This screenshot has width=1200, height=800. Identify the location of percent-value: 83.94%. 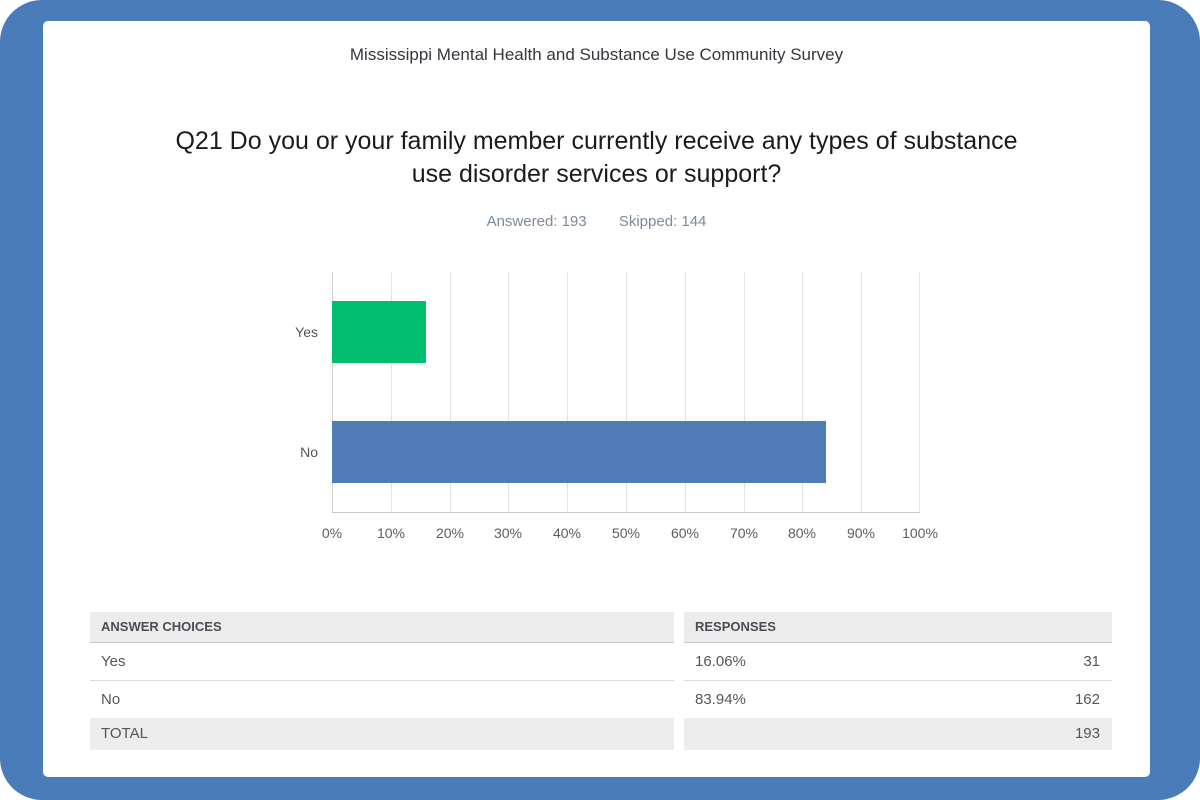
(720, 699).